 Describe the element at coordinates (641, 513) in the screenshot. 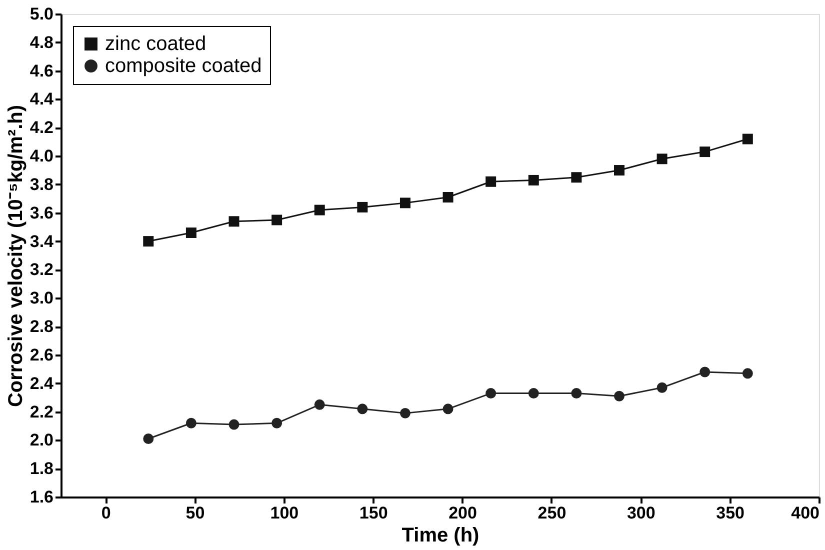

I see `x-tick-label: 300` at that location.